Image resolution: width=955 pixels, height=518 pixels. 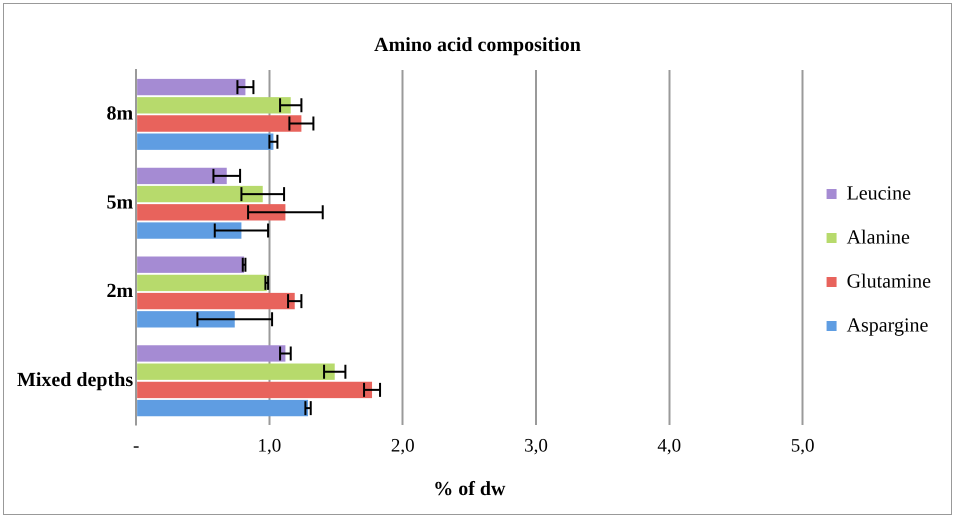 I want to click on chart-title: Amino acid composition, so click(x=477, y=45).